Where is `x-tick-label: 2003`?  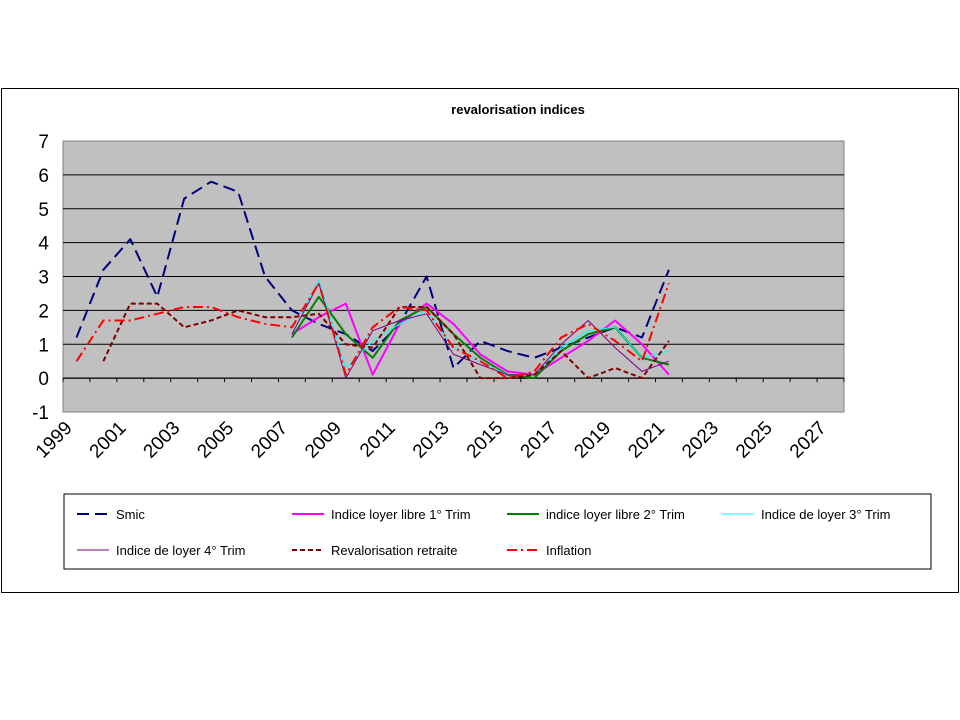
x-tick-label: 2003 is located at coordinates (162, 440).